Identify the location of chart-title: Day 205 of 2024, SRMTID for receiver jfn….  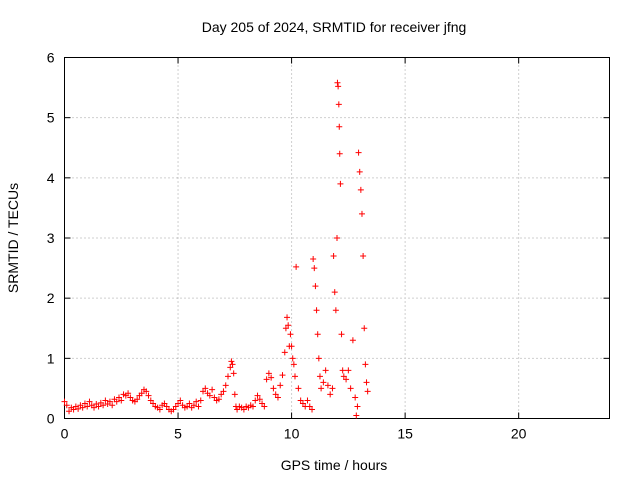
(334, 27).